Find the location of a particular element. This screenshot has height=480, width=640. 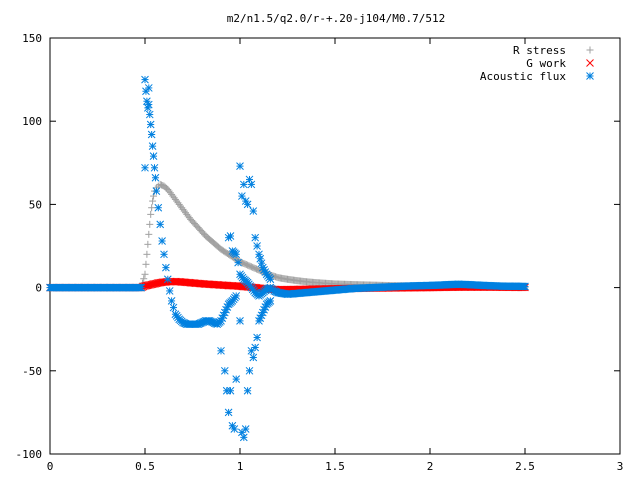

x-tick-label: 2.5 is located at coordinates (525, 466).